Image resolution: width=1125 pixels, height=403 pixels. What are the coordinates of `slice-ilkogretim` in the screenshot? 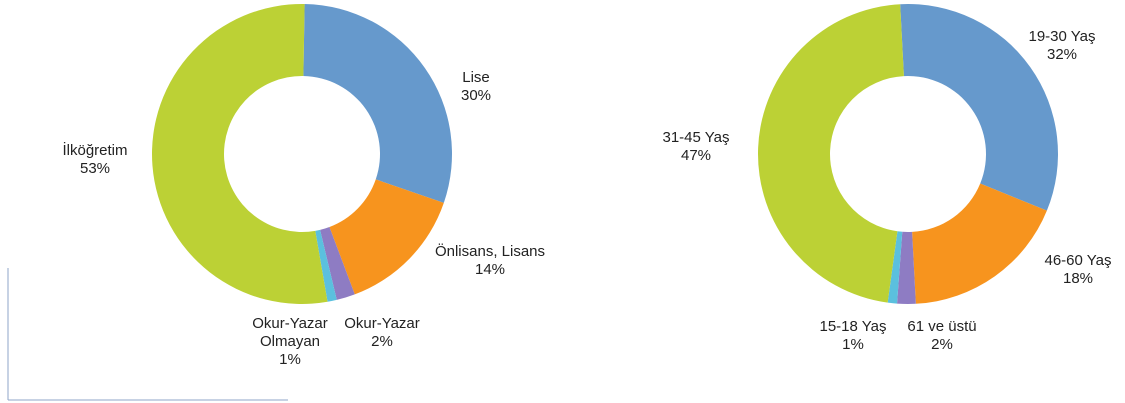 It's located at (240, 154).